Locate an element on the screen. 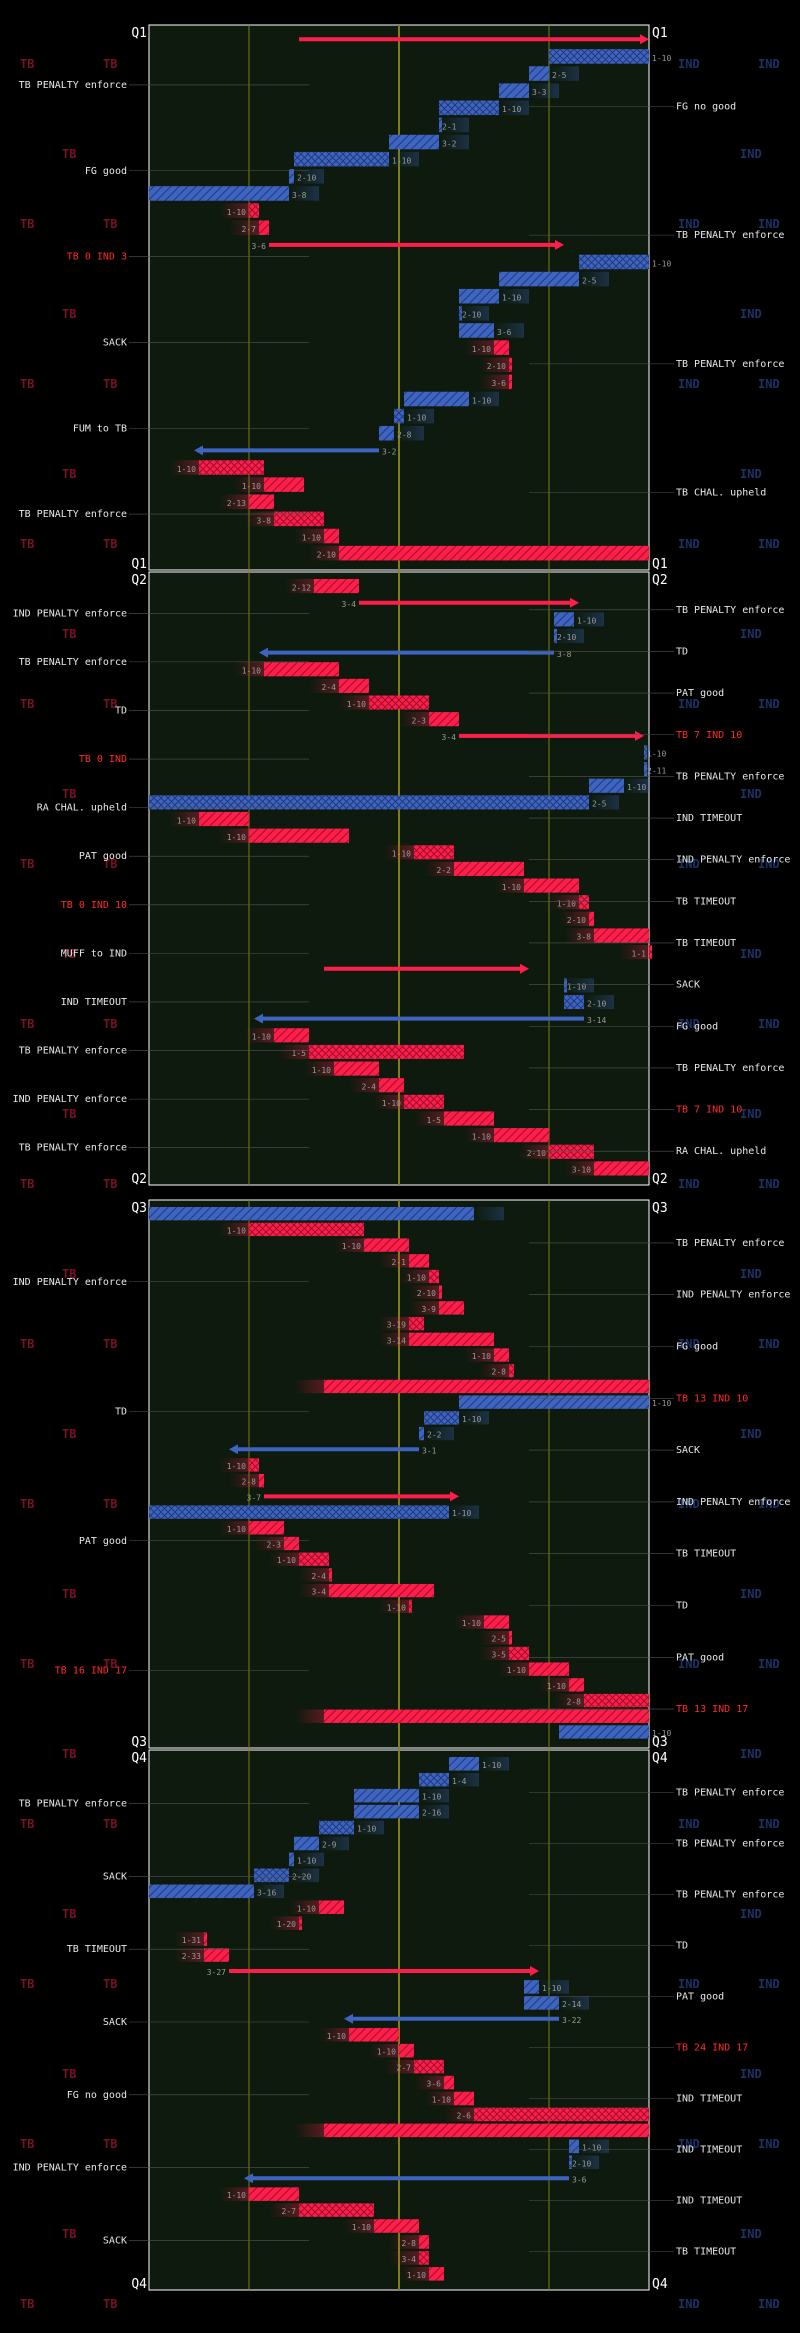  down-distance-label: 2-13 is located at coordinates (236, 503).